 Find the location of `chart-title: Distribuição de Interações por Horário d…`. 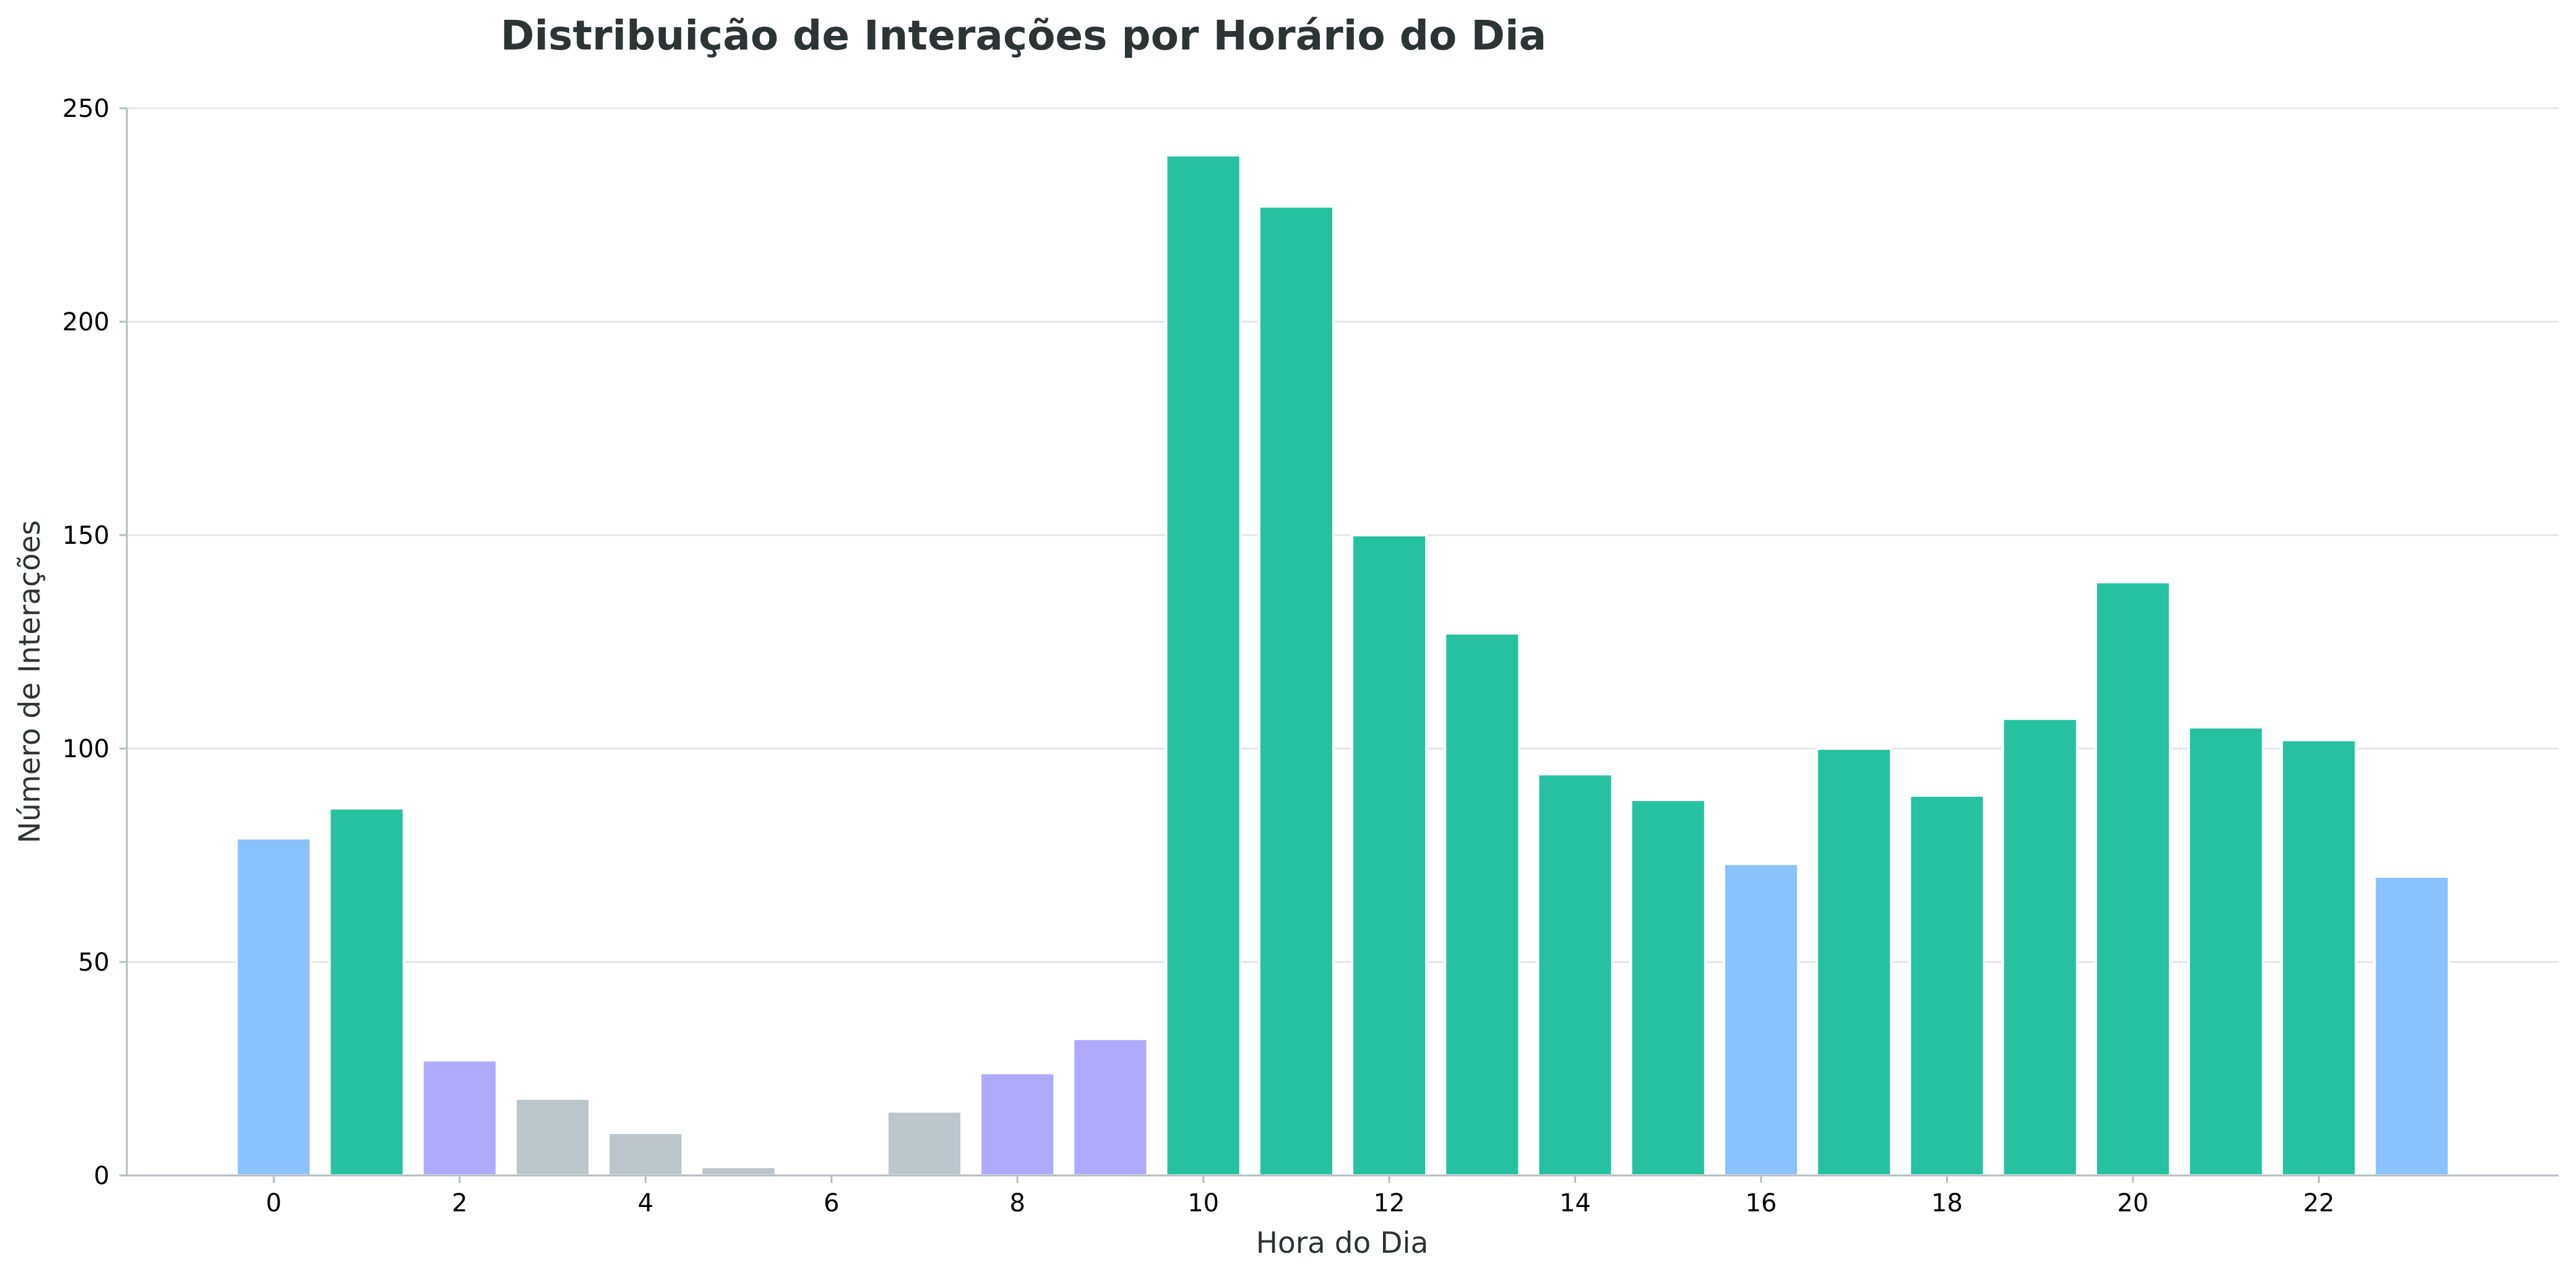

chart-title: Distribuição de Interações por Horário d… is located at coordinates (1023, 35).